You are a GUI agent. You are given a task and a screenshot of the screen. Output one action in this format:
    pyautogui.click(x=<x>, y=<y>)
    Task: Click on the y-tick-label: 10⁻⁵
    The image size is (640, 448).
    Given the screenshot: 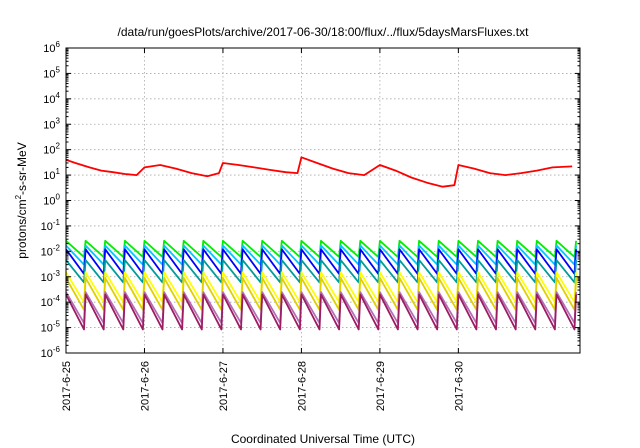 What is the action you would take?
    pyautogui.click(x=51, y=327)
    